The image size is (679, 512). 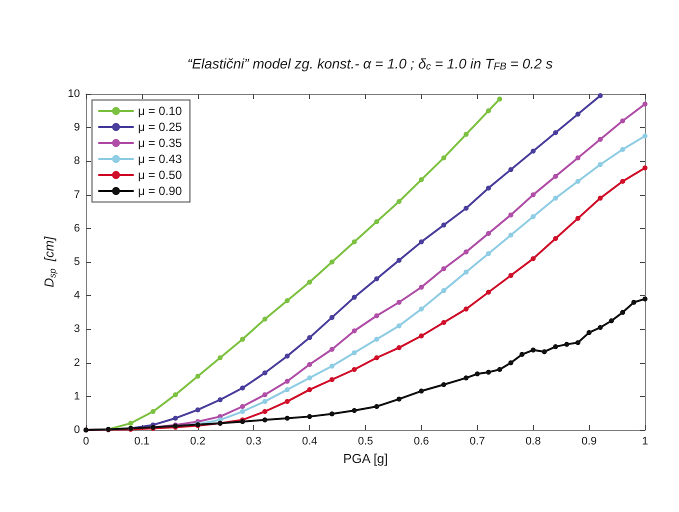 I want to click on y-tick-label: 8, so click(x=77, y=161).